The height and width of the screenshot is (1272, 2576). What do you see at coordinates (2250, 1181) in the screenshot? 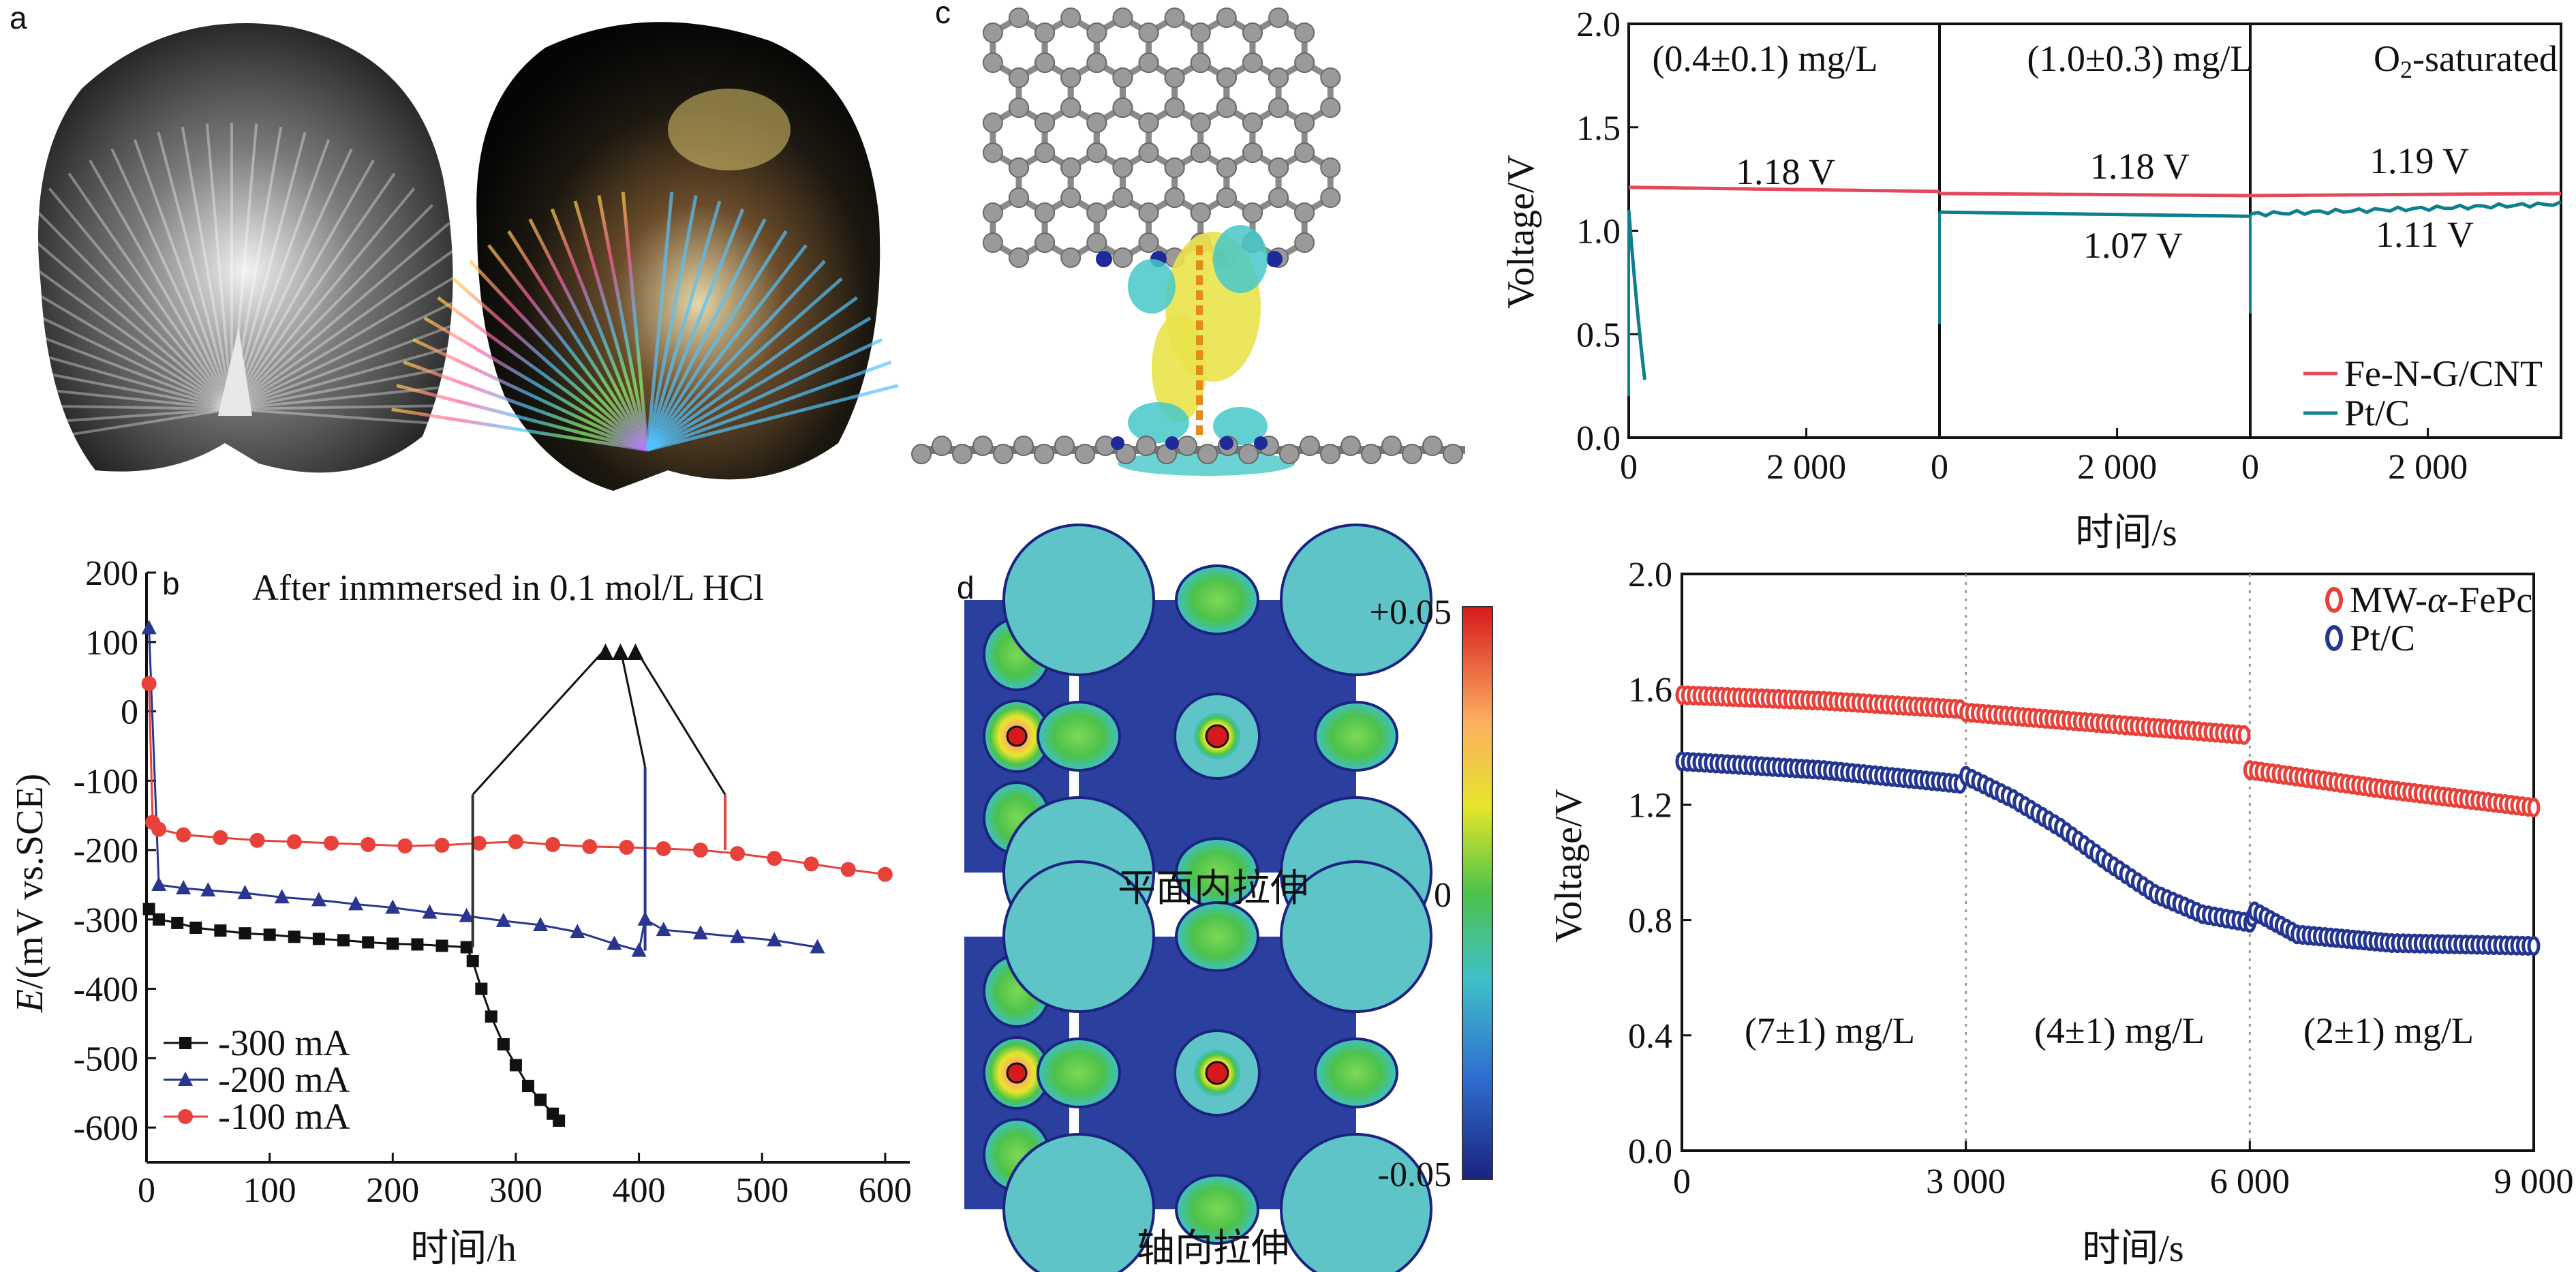
I see `chart-d-xtick-label: 6 000` at bounding box center [2250, 1181].